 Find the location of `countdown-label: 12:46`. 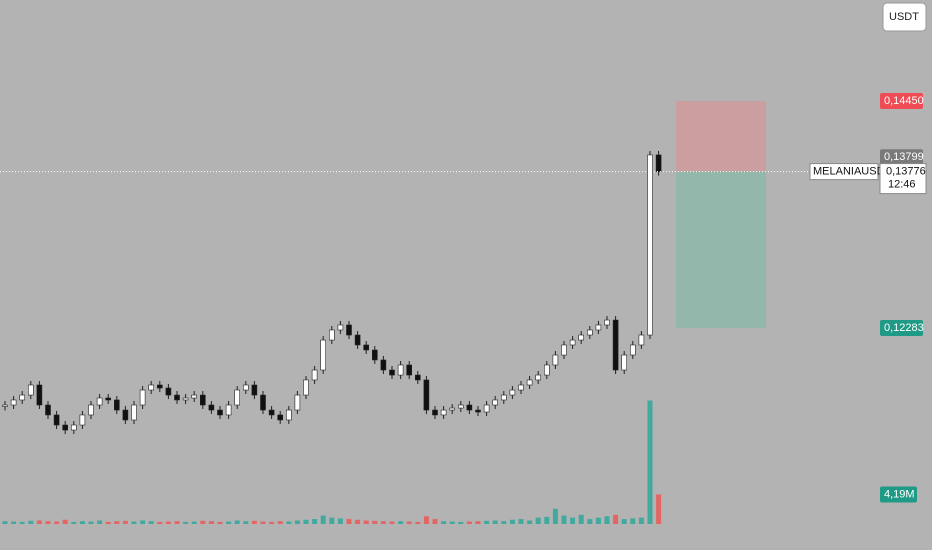

countdown-label: 12:46 is located at coordinates (902, 185).